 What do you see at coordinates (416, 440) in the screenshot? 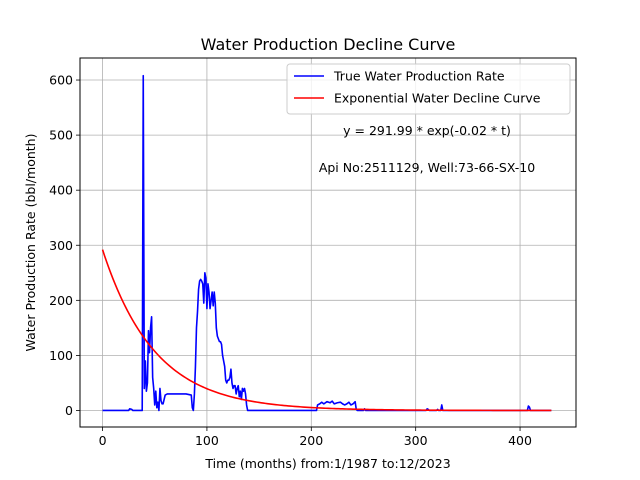
I see `x-tick-label: 300` at bounding box center [416, 440].